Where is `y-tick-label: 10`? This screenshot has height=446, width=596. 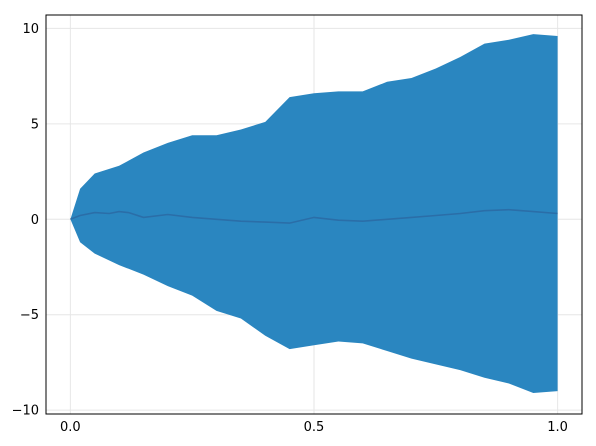
y-tick-label: 10 is located at coordinates (30, 29).